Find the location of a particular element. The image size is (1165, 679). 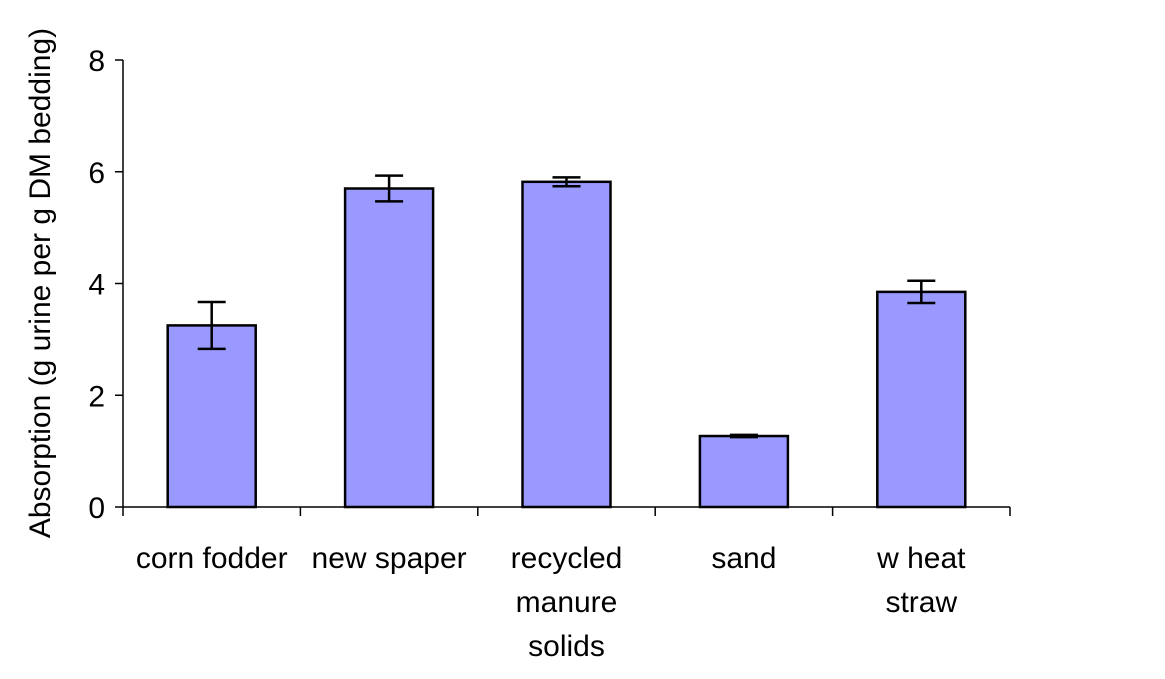

y-axis-title-group: Absorption (g urine per g DM bedding) is located at coordinates (40, 283).